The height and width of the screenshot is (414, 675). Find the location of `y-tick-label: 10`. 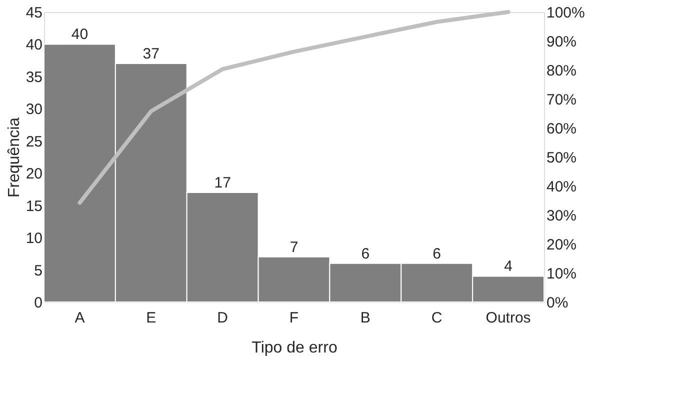

y-tick-label: 10 is located at coordinates (34, 239).